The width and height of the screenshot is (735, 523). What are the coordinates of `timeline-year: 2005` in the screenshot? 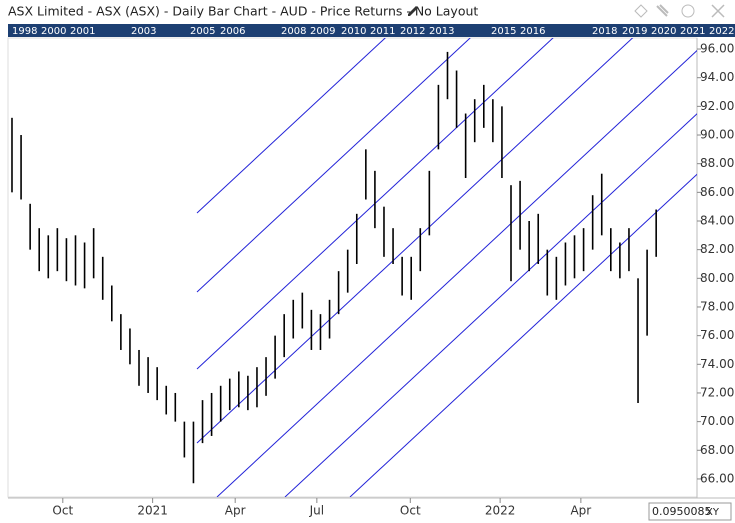 It's located at (202, 31).